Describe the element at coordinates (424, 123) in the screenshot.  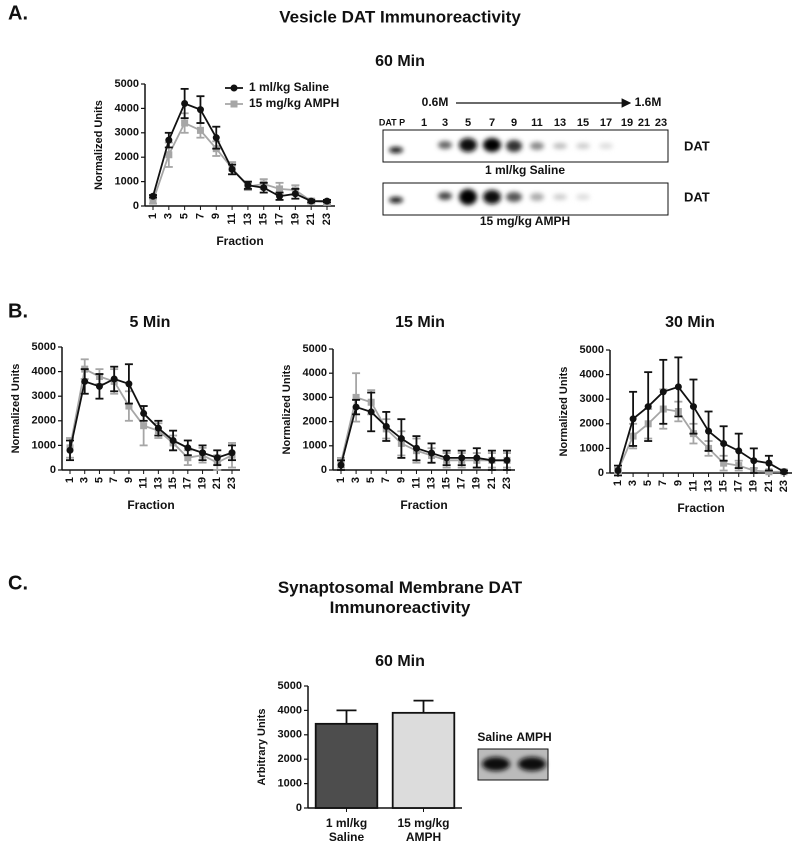
I see `lane-label: 1` at that location.